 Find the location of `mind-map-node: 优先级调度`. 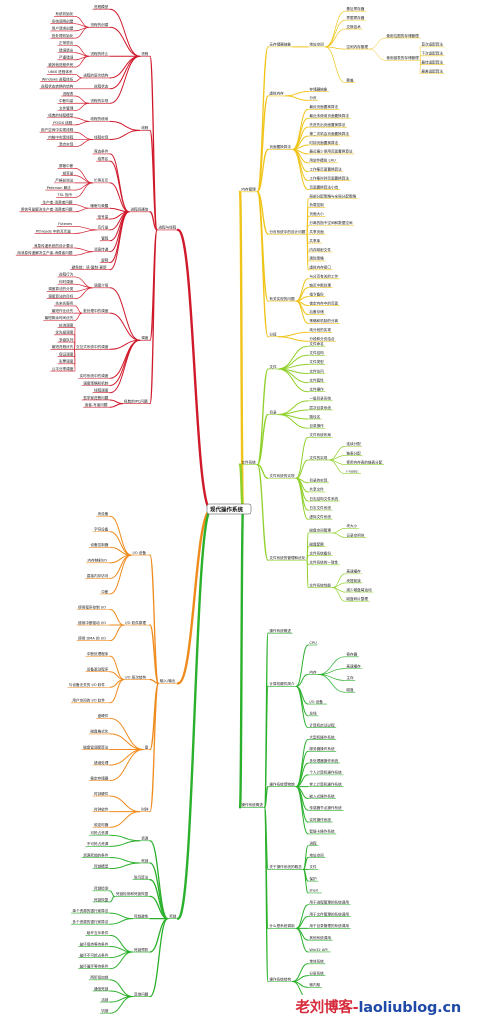

mind-map-node: 优先级调度 is located at coordinates (64, 332).